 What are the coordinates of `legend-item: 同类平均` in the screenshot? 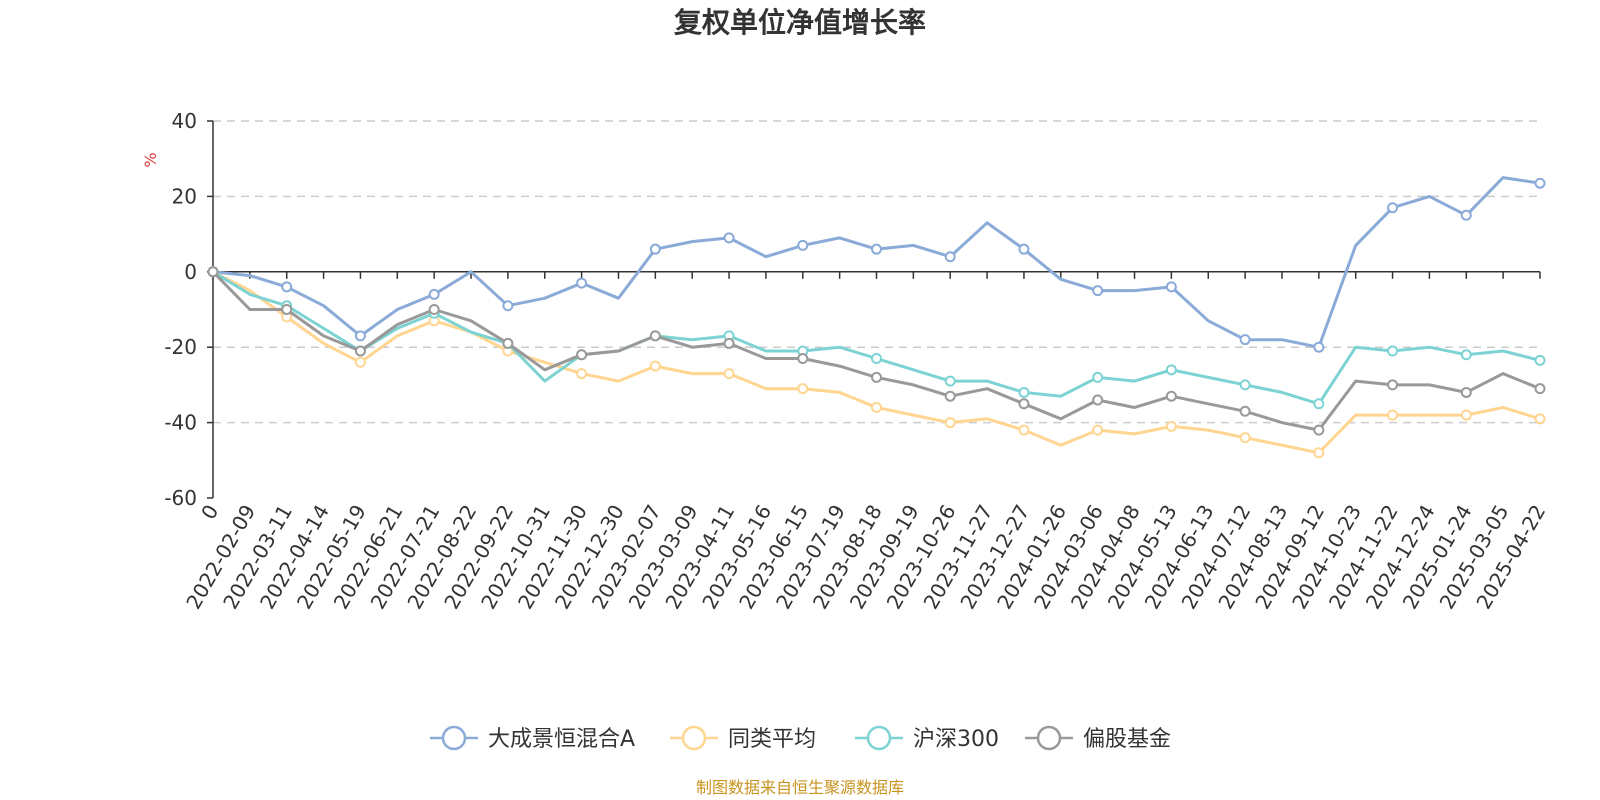 It's located at (743, 738).